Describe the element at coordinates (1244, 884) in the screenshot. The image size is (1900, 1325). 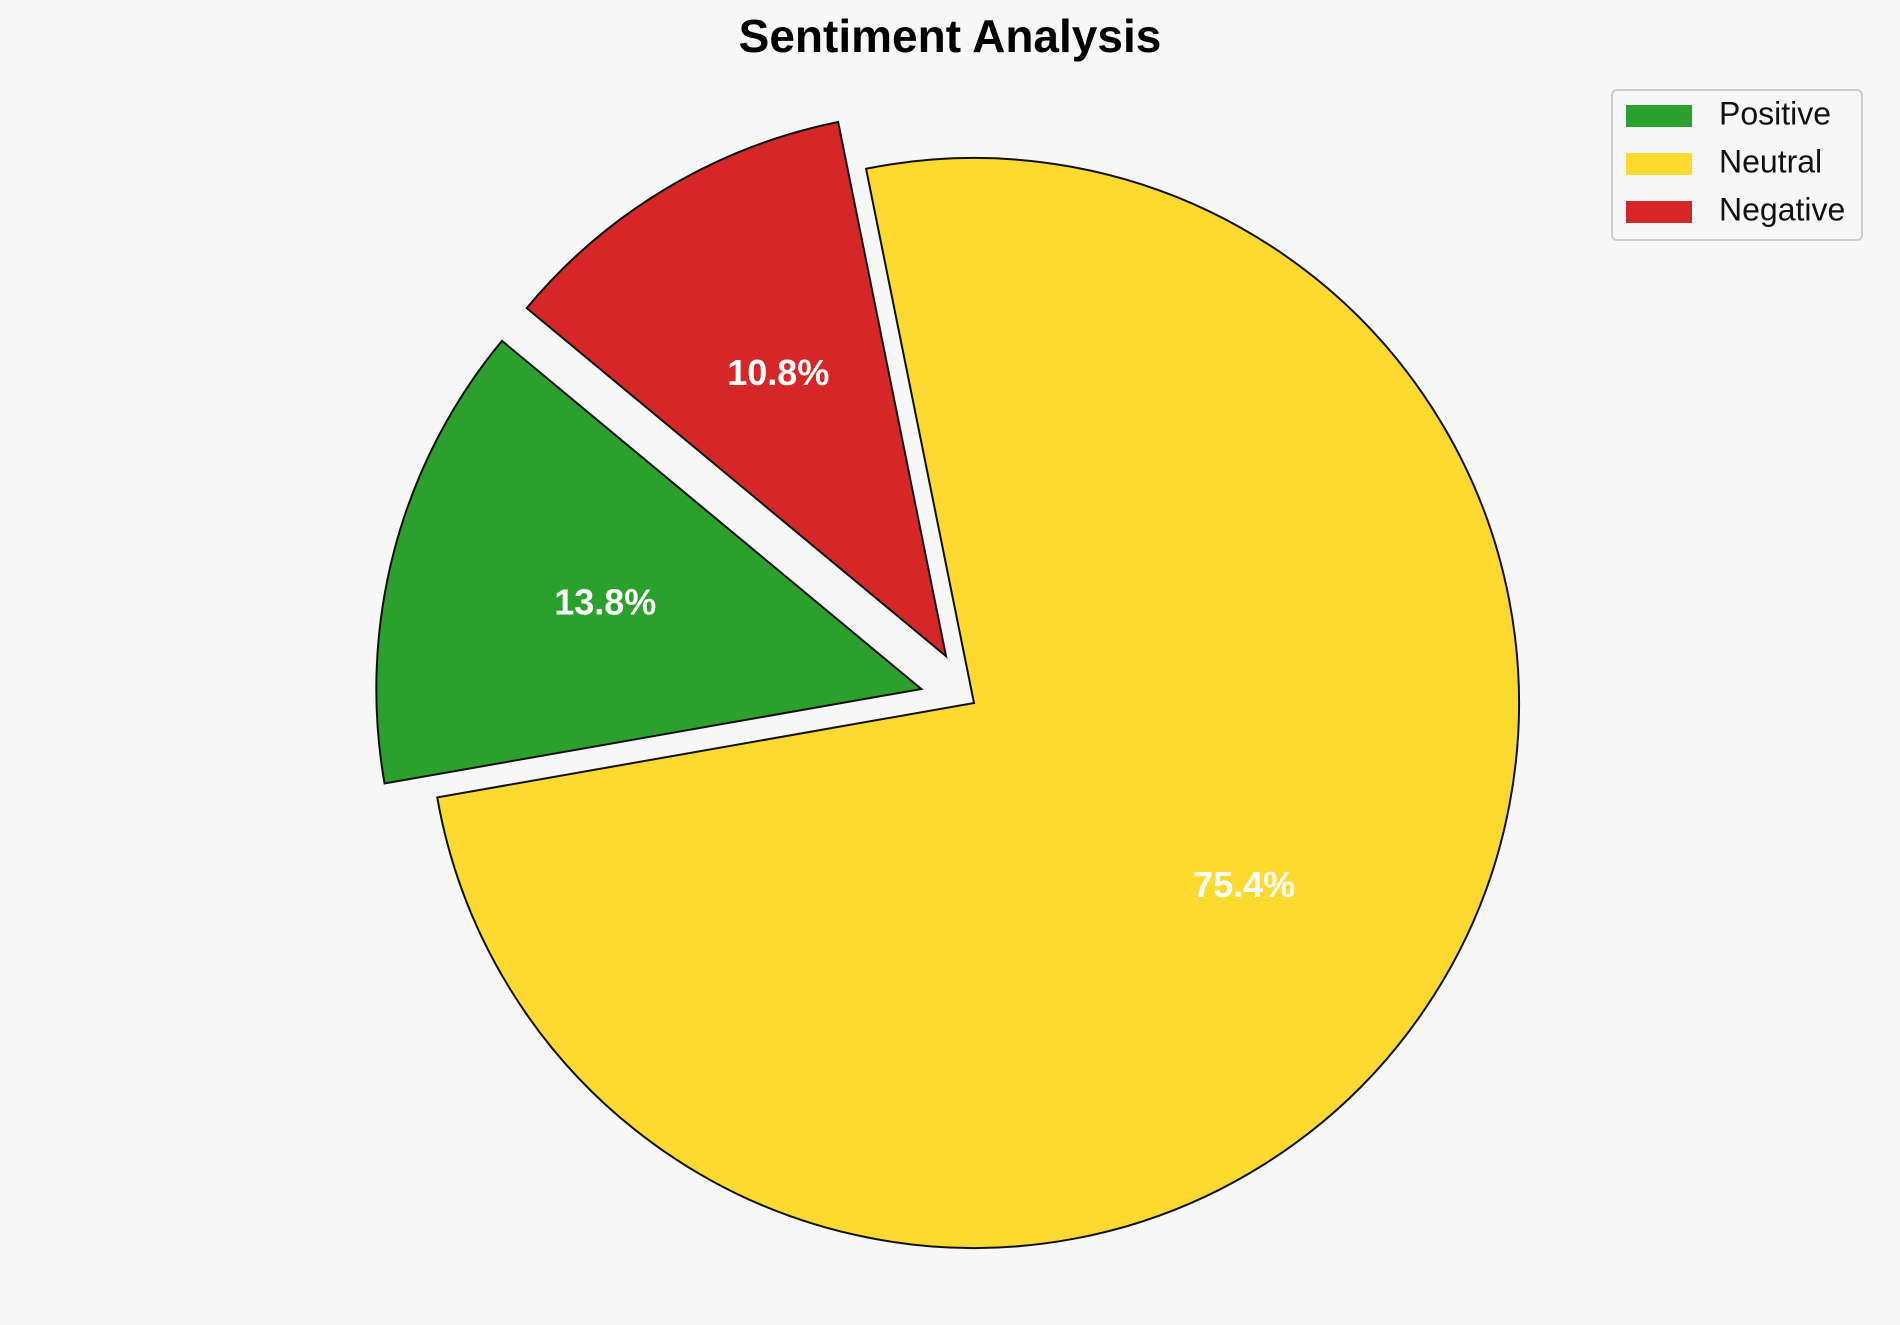
I see `data-label: 75.4%` at that location.